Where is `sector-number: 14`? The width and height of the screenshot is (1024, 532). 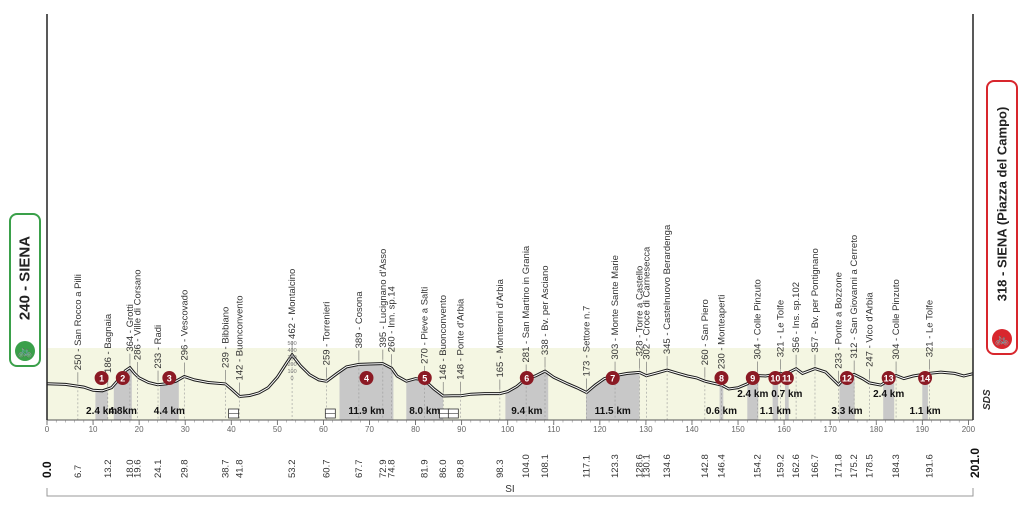 sector-number: 14 is located at coordinates (925, 379).